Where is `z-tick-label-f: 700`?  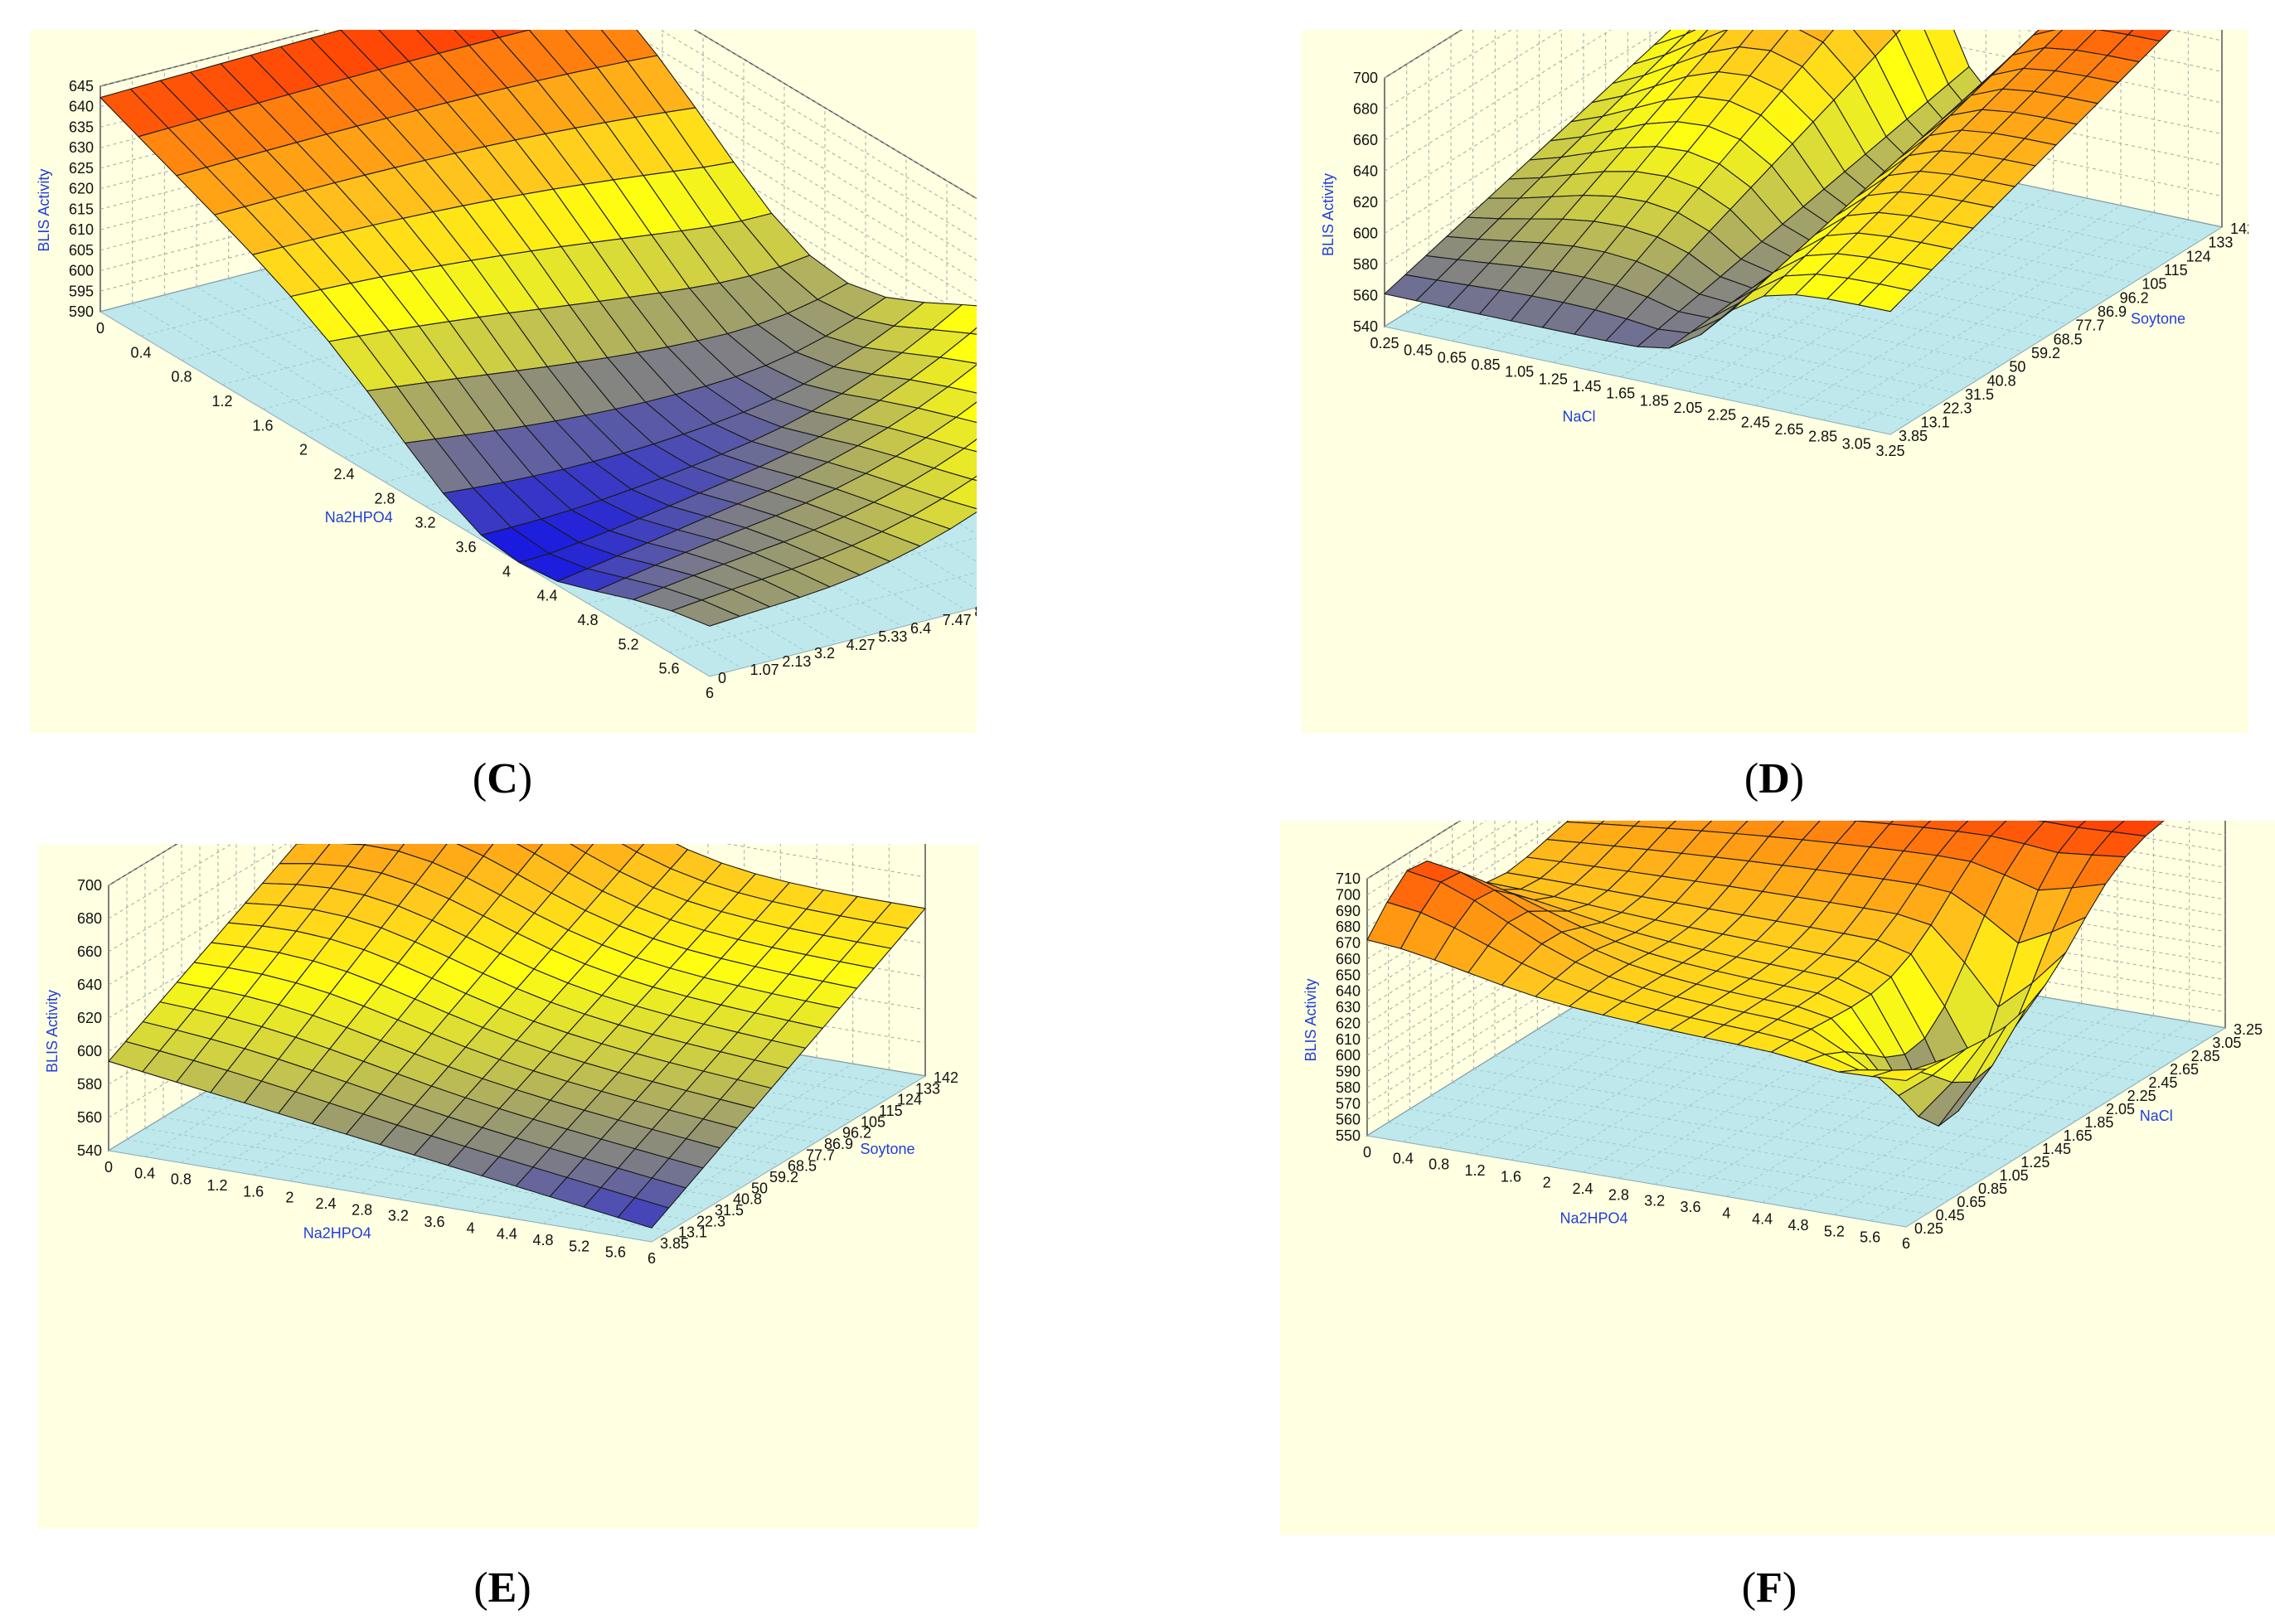 z-tick-label-f: 700 is located at coordinates (1348, 894).